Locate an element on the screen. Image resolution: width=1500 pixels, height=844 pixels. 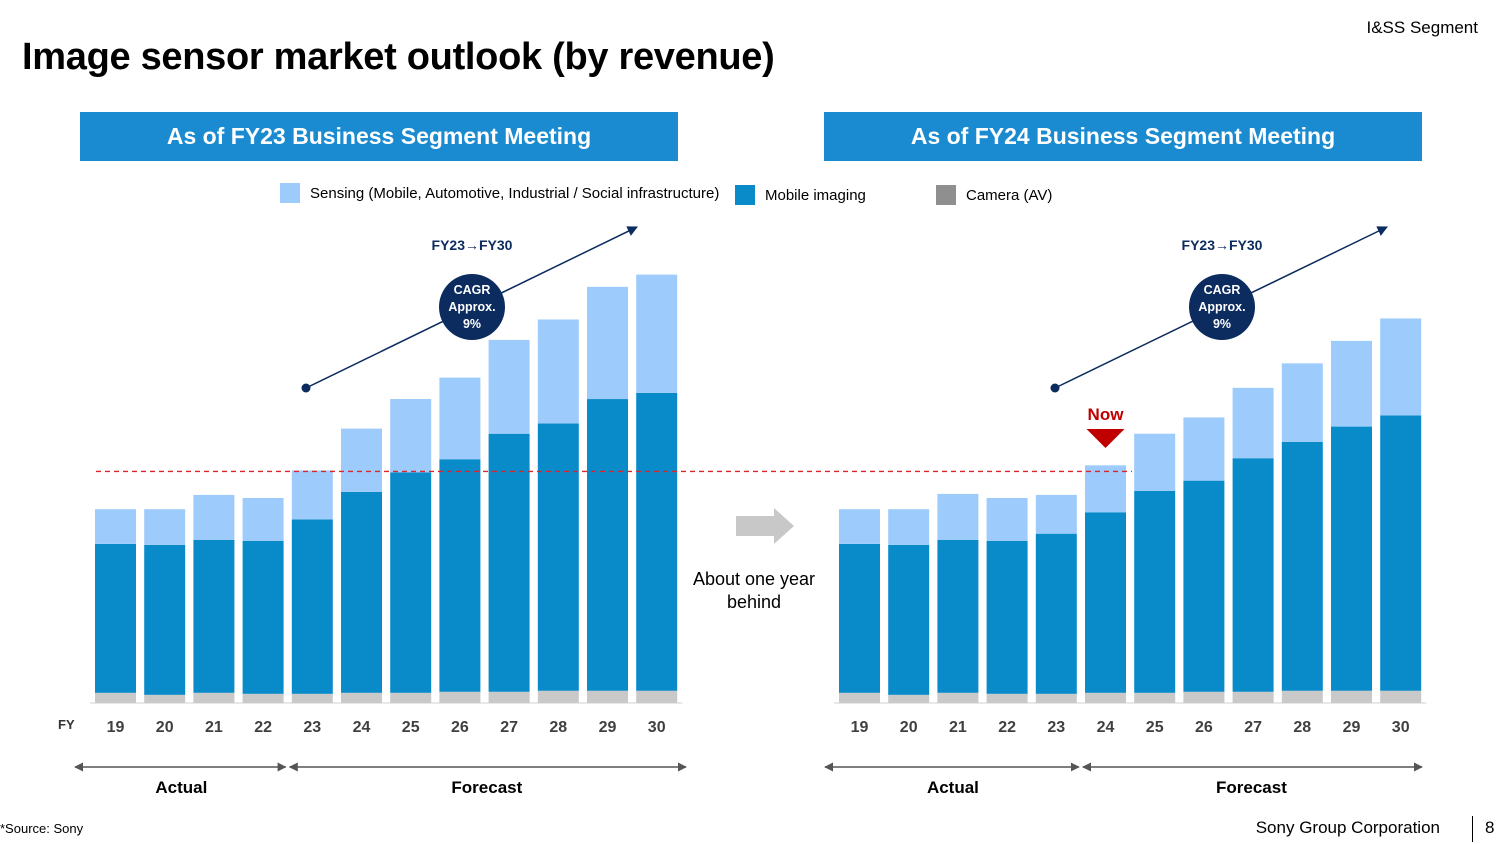
legend-item-camera: Camera (AV) is located at coordinates (994, 195).